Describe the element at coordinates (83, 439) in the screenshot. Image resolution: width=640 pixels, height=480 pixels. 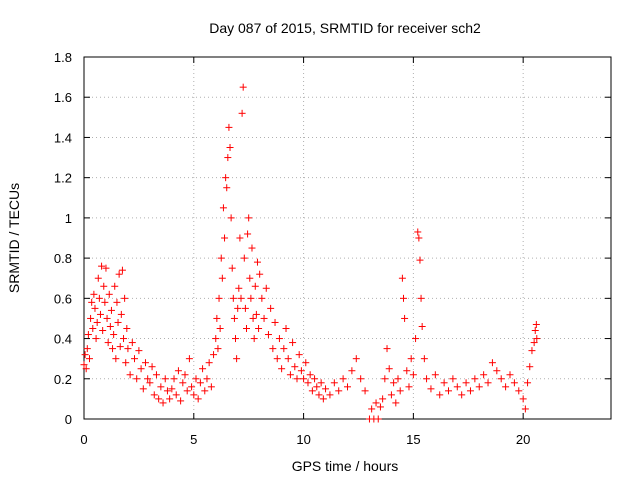
I see `x-tick-label: 0` at that location.